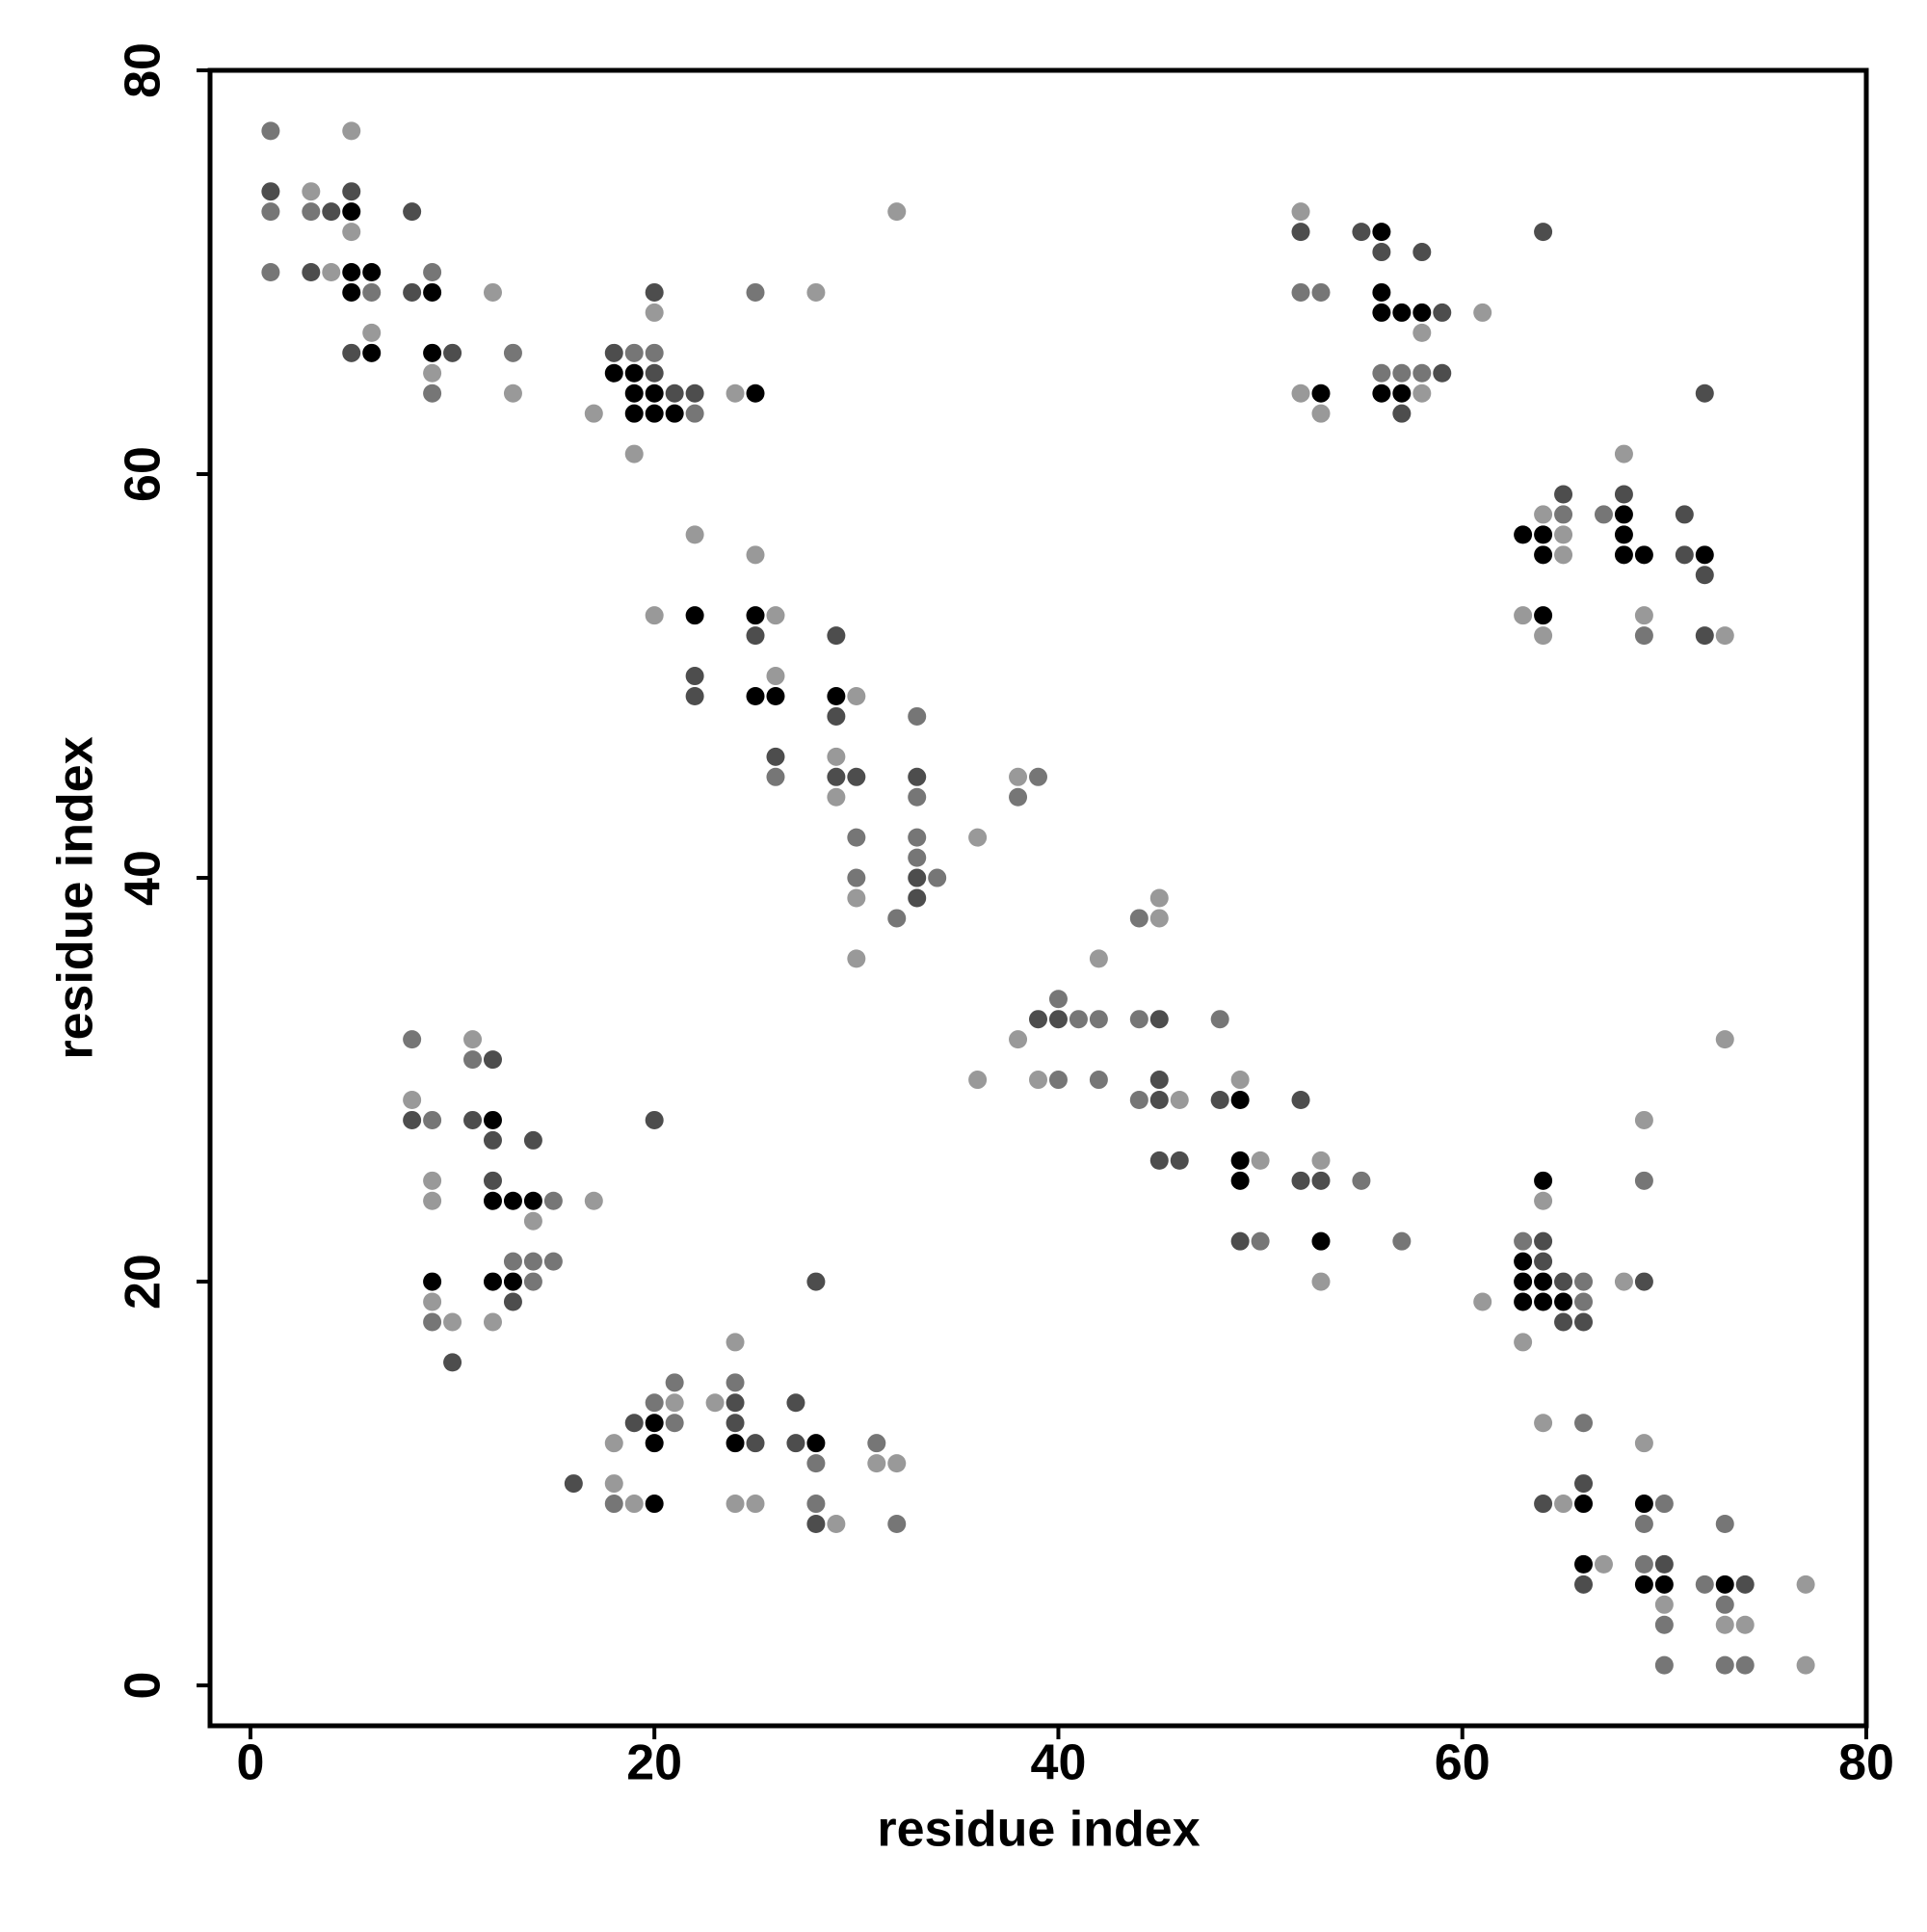 Image resolution: width=1927 pixels, height=1932 pixels. Describe the element at coordinates (76, 897) in the screenshot. I see `y-axis-title: residue index` at that location.